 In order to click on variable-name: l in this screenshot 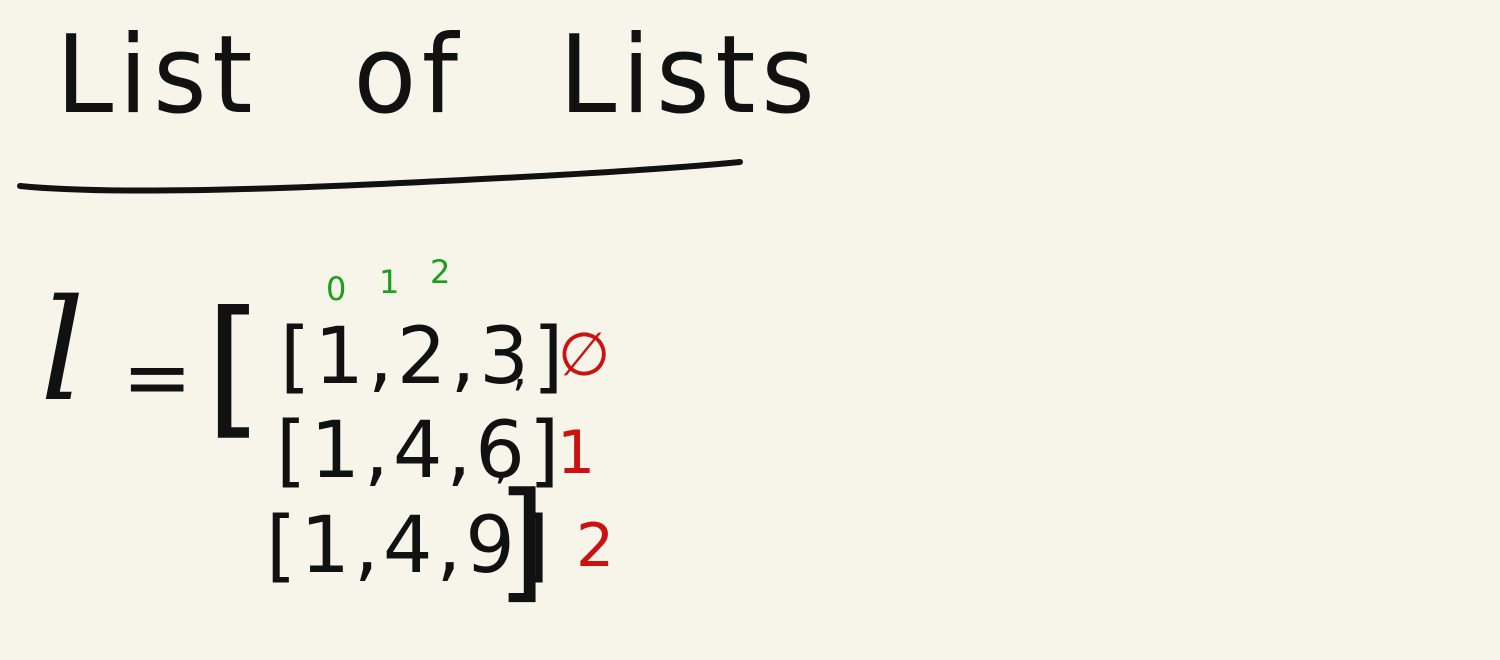, I will do `click(62, 351)`.